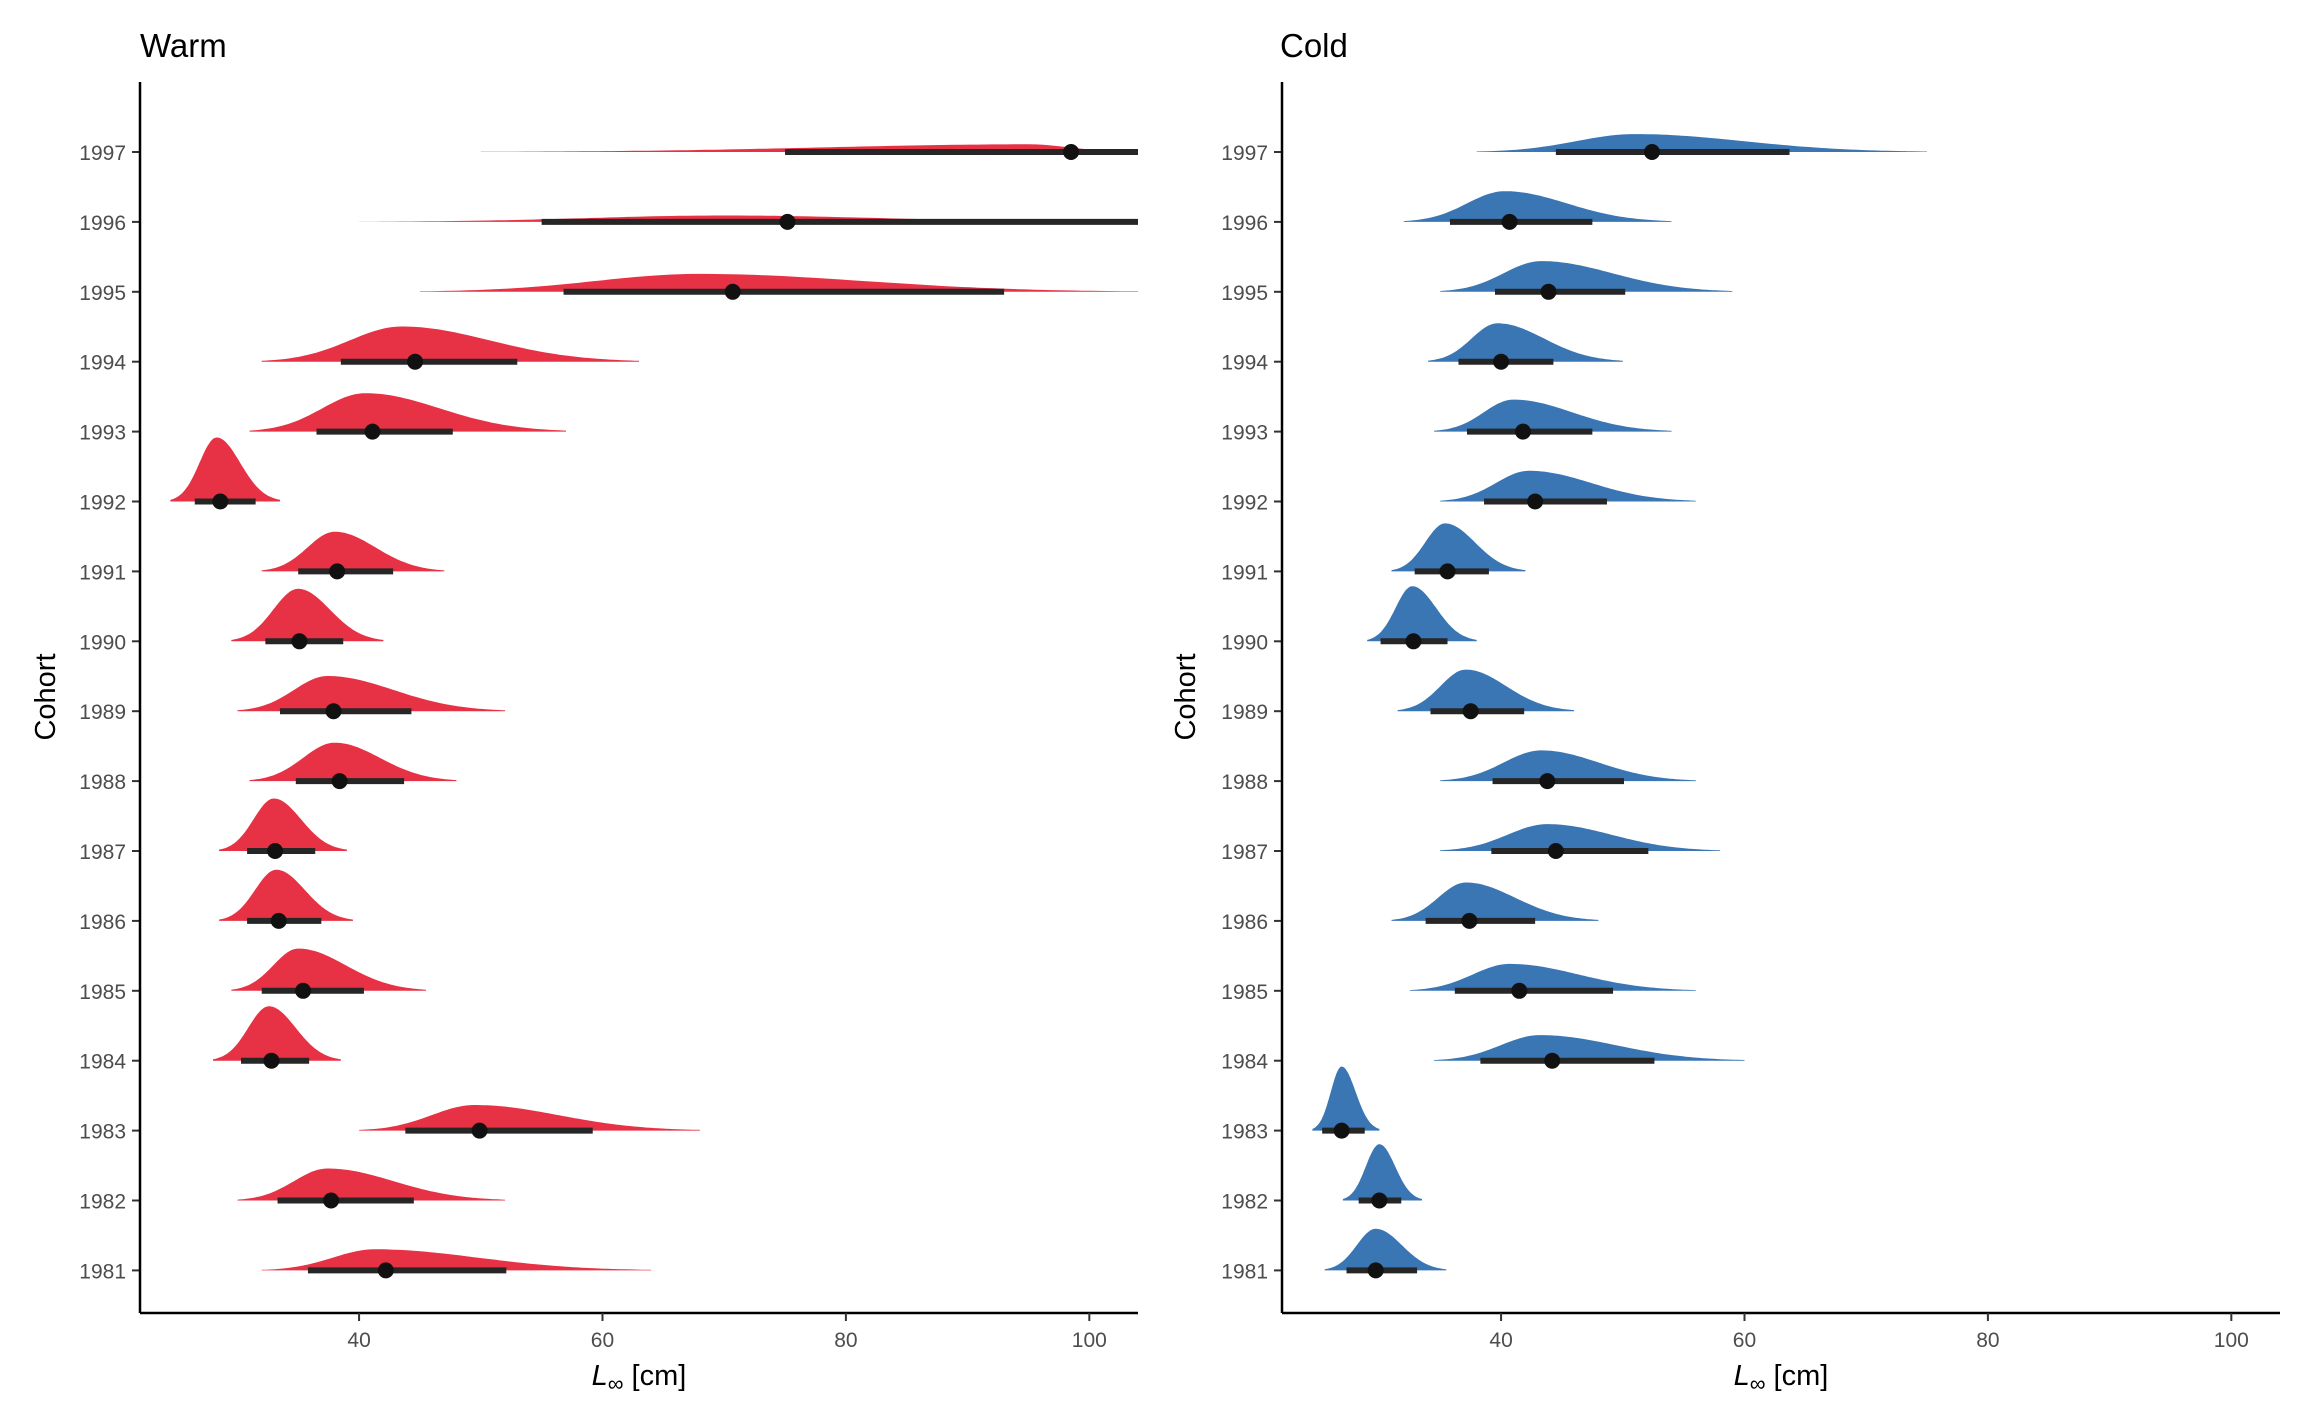 This screenshot has height=1423, width=2304. Describe the element at coordinates (278, 920) in the screenshot. I see `median-point-warm-1986` at that location.